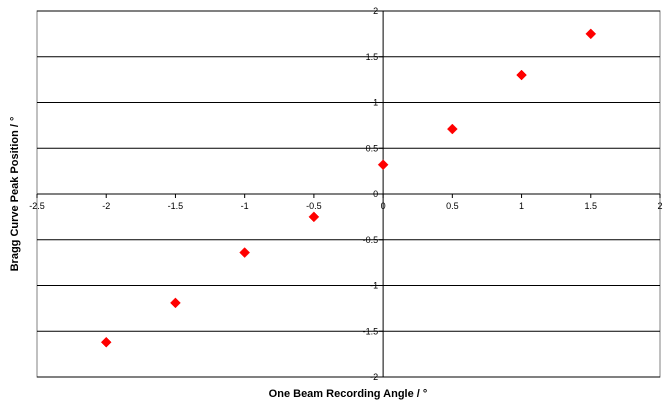 This screenshot has height=402, width=664. What do you see at coordinates (371, 240) in the screenshot?
I see `y-tick-label: -0.5` at bounding box center [371, 240].